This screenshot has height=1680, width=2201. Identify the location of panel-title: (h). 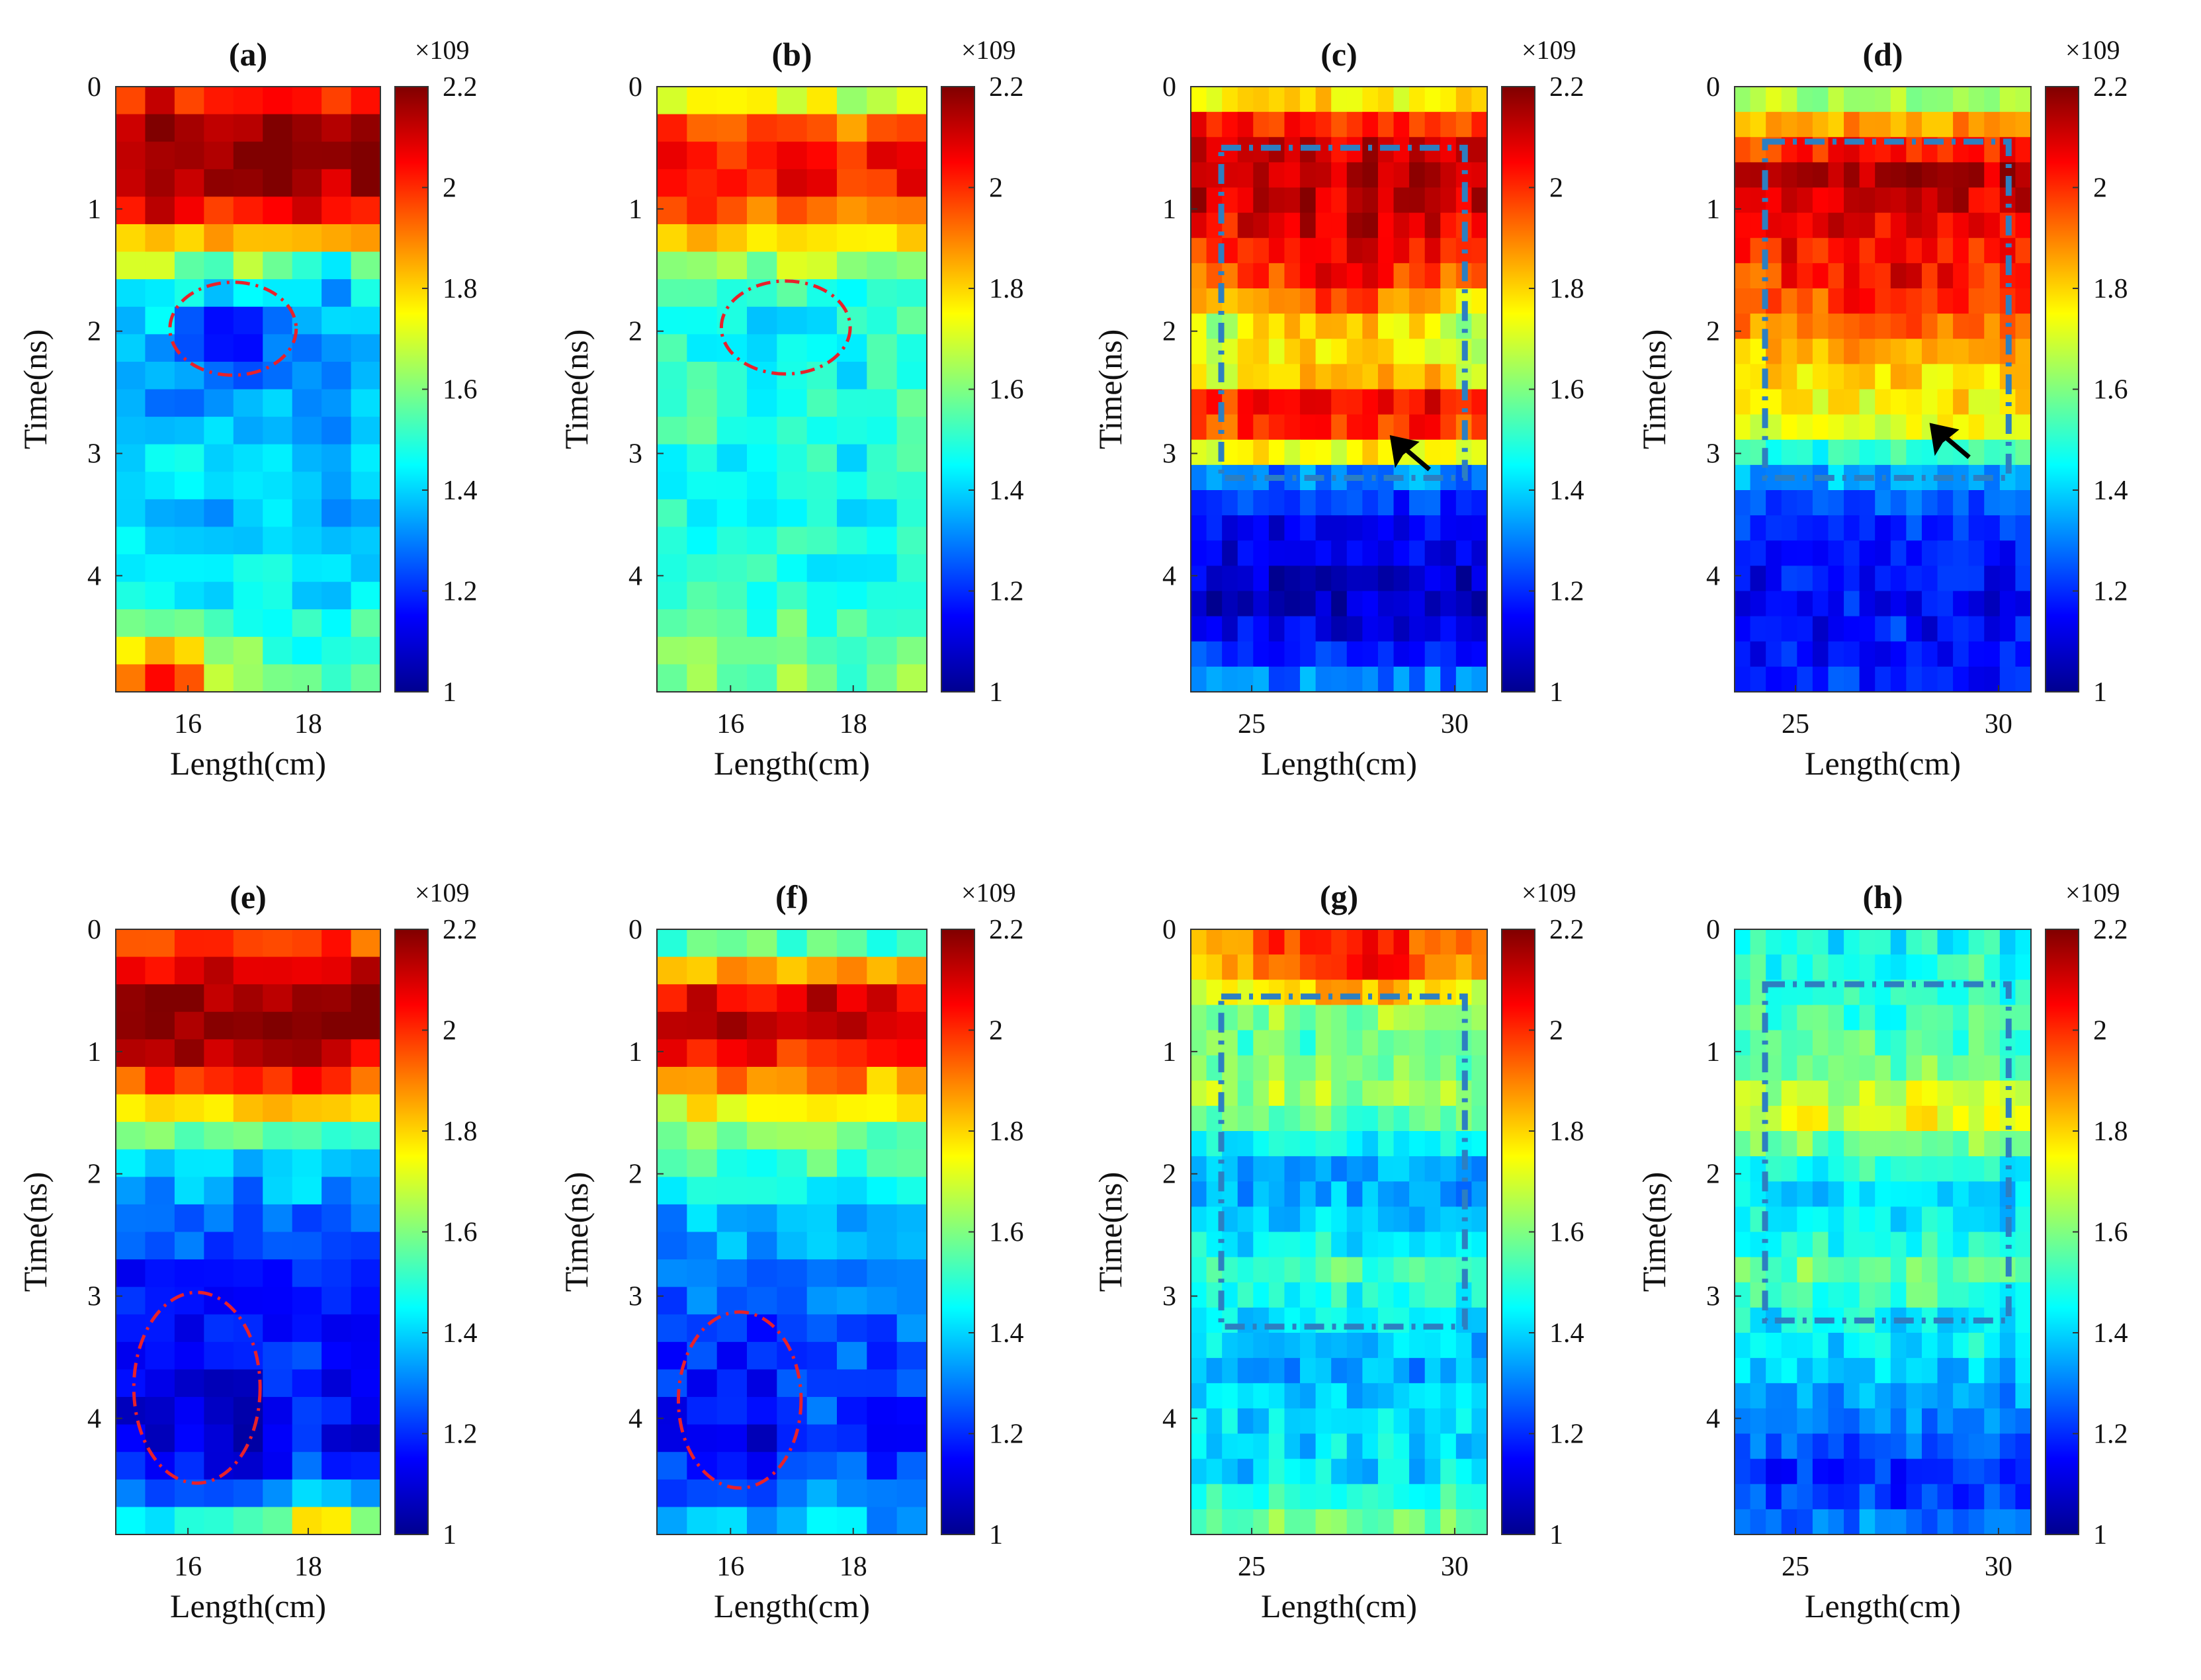
(1883, 896).